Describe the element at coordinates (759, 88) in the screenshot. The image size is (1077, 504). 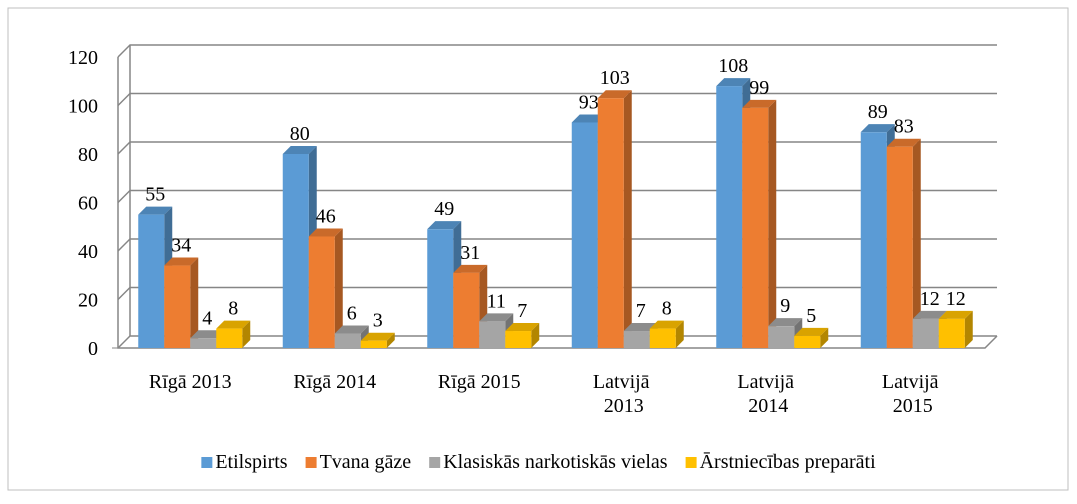
I see `data-label: 99` at that location.